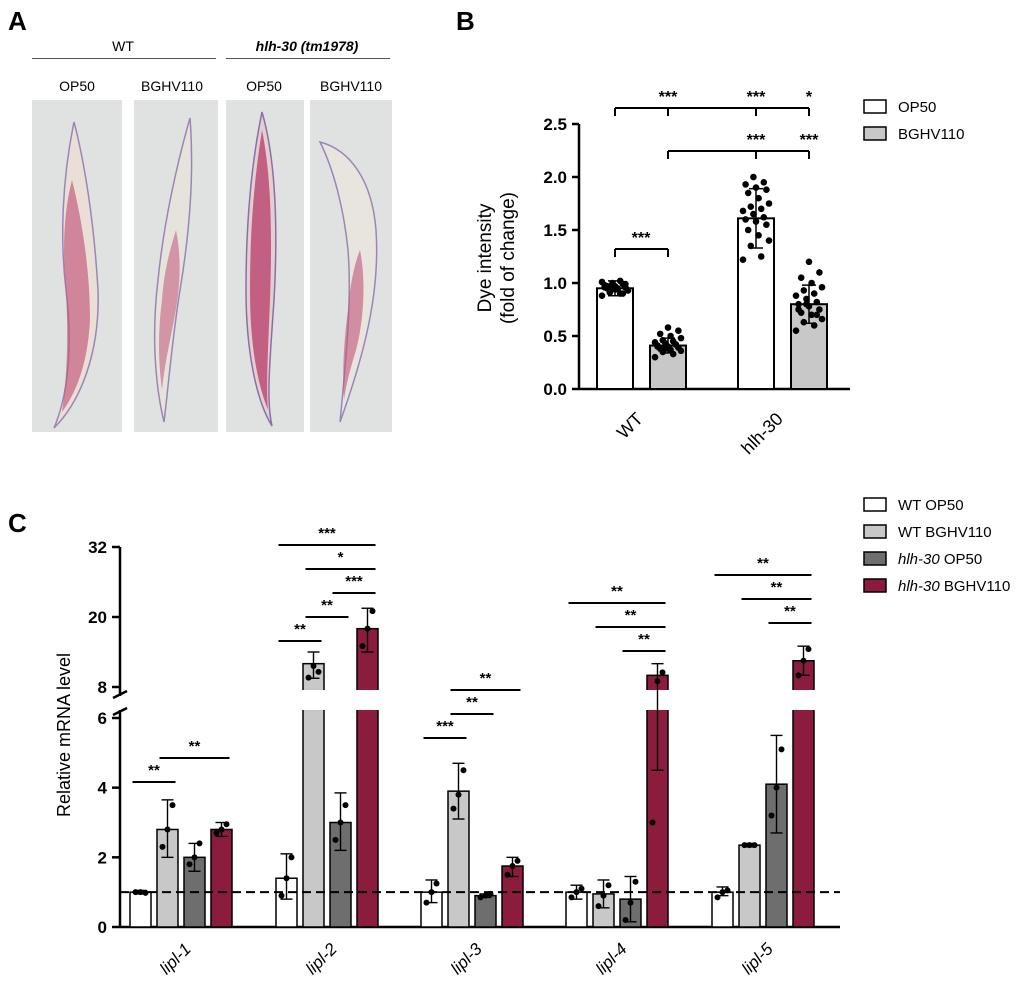 The image size is (1020, 983). I want to click on chart-b-ytick-label: 2.0, so click(555, 177).